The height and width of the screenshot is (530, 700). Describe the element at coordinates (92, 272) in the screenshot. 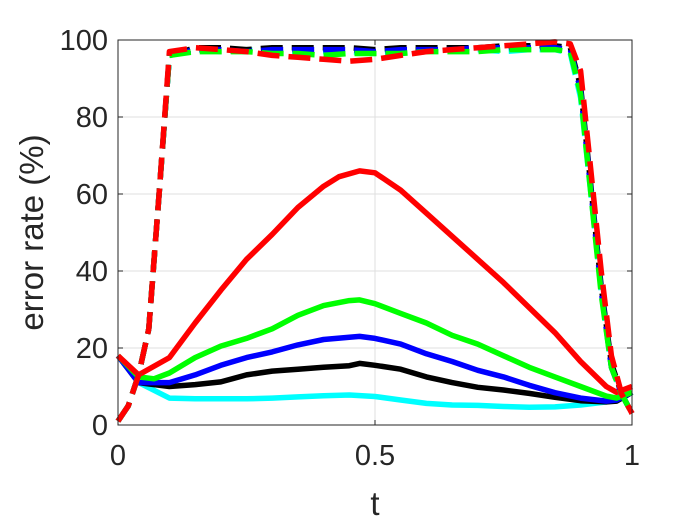

I see `y-tick-label: 40` at that location.